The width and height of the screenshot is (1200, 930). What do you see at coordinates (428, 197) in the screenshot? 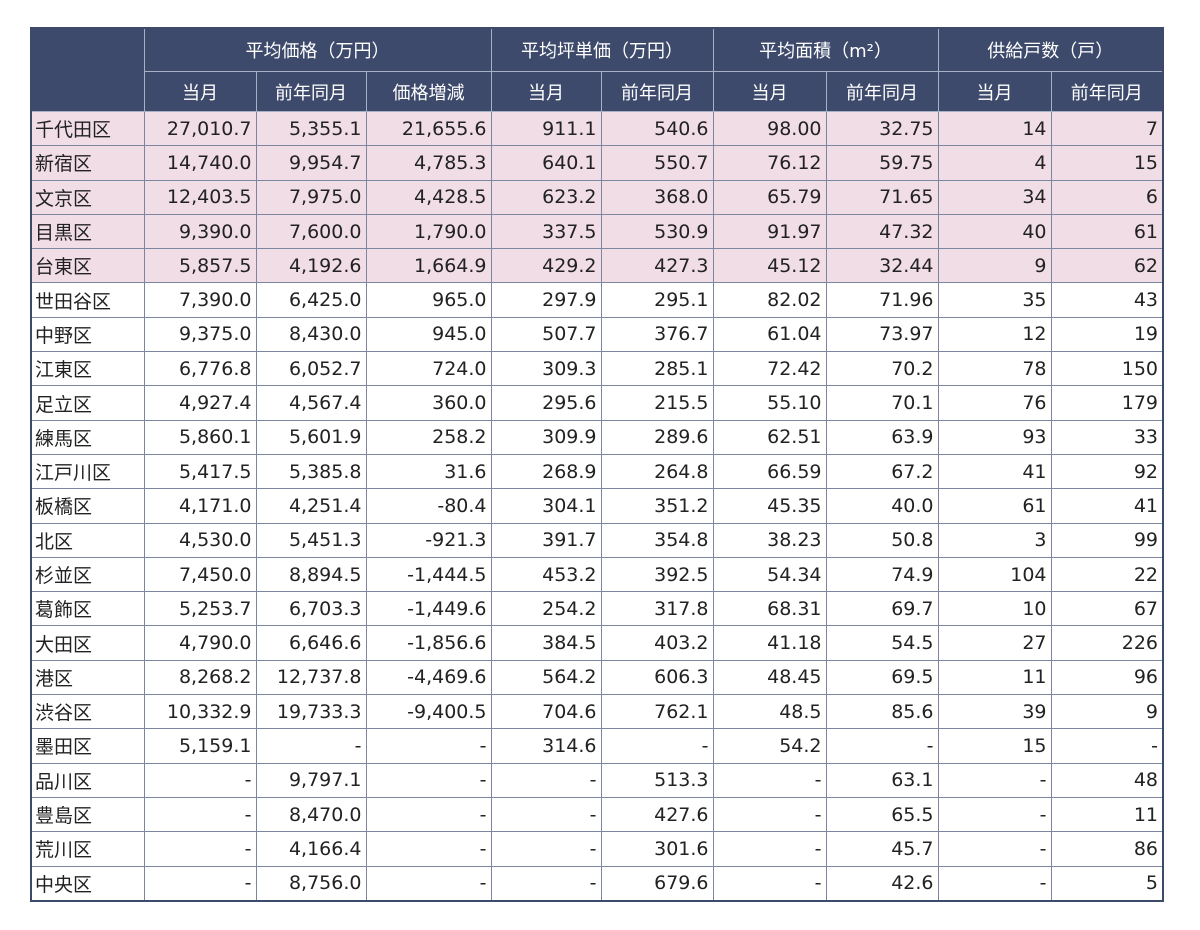
I see `value-cell: 4,428.5` at bounding box center [428, 197].